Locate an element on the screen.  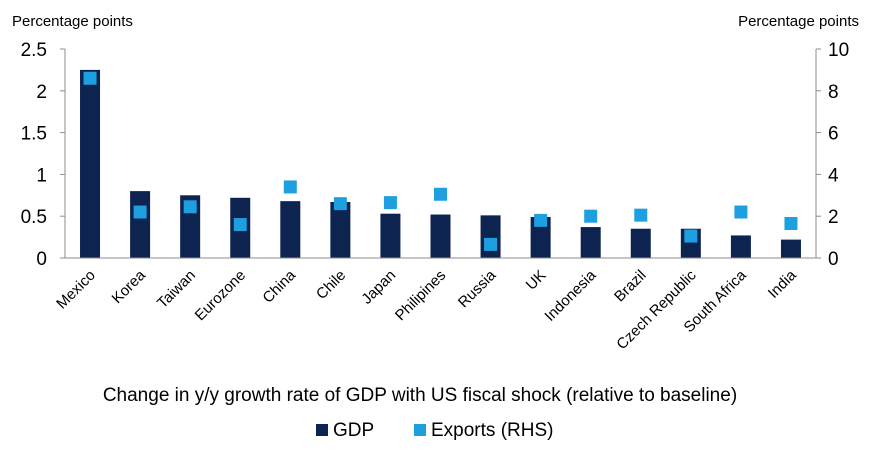
right-tick-label: 0 is located at coordinates (833, 259).